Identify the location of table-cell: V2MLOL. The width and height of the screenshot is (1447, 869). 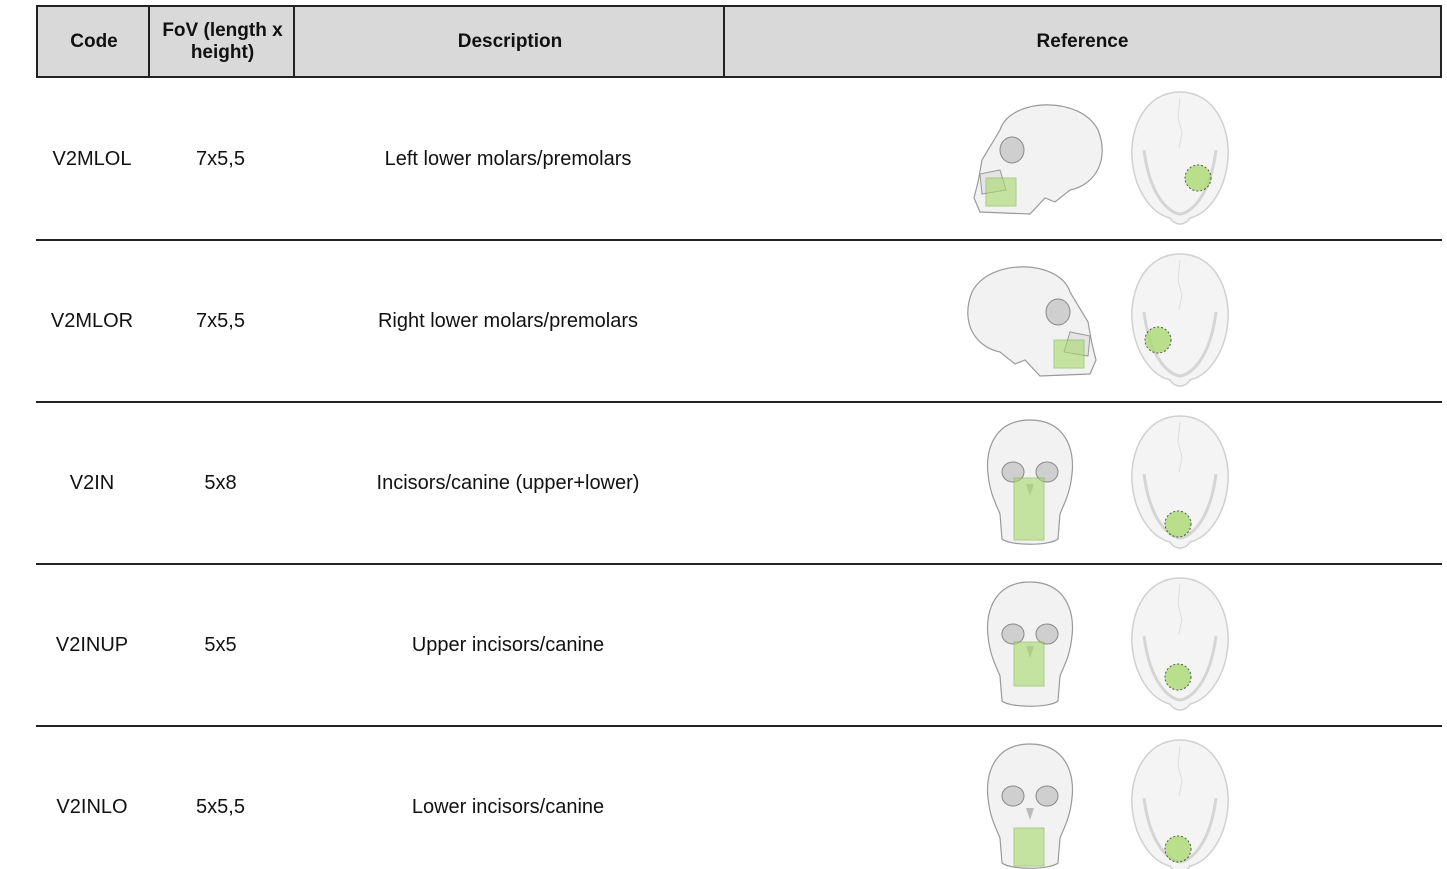
(92, 158).